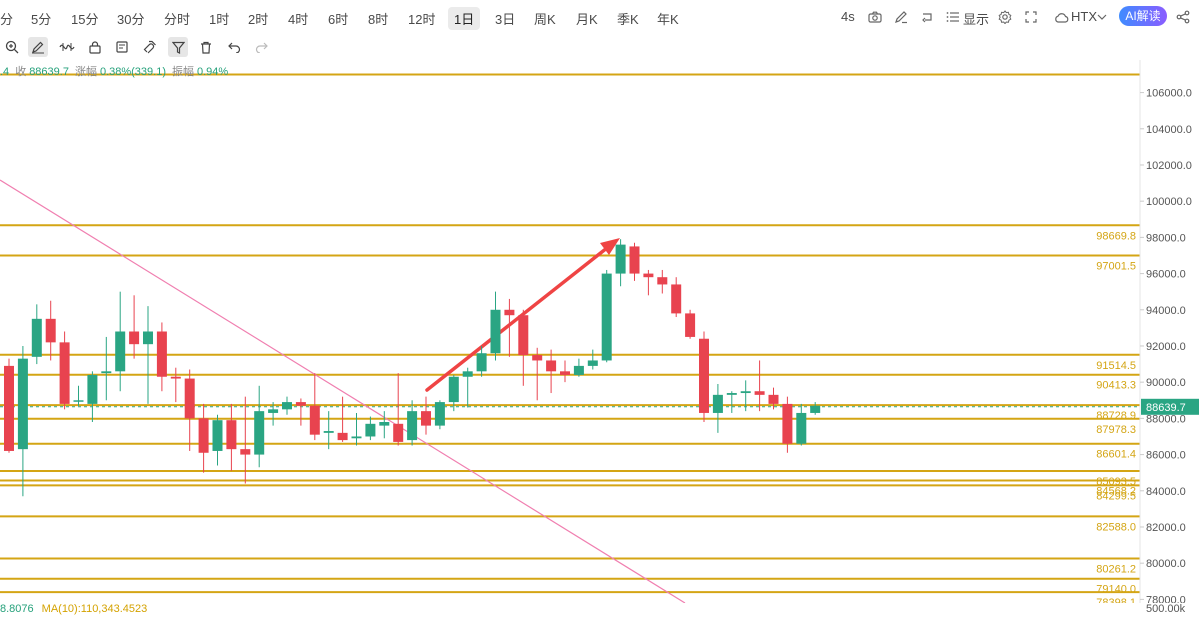 This screenshot has width=1199, height=617. What do you see at coordinates (131, 19) in the screenshot?
I see `timeframe-30m: 30分` at bounding box center [131, 19].